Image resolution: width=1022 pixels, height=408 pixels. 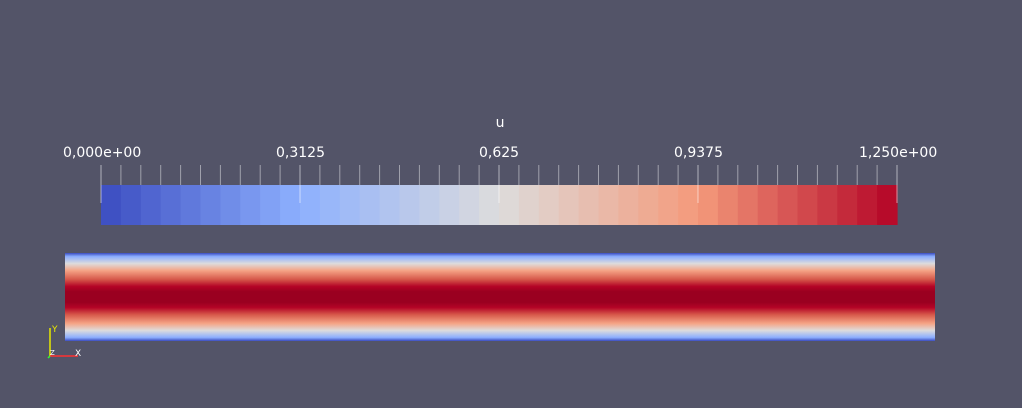 I want to click on z-axis-line, so click(x=49, y=357).